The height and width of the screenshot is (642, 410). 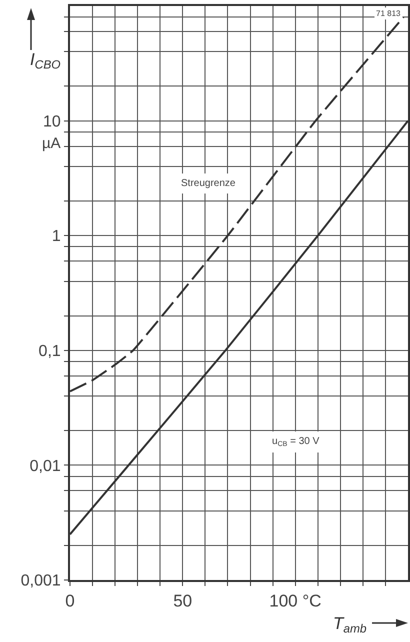 What do you see at coordinates (49, 351) in the screenshot?
I see `y-tick-label: 0,1` at bounding box center [49, 351].